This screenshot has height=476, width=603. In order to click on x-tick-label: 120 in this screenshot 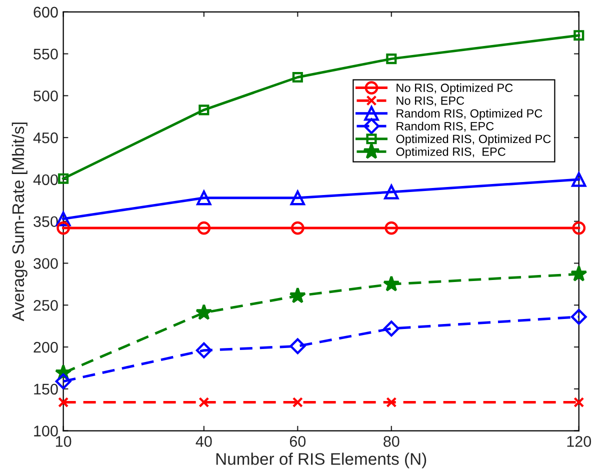, I will do `click(579, 441)`.